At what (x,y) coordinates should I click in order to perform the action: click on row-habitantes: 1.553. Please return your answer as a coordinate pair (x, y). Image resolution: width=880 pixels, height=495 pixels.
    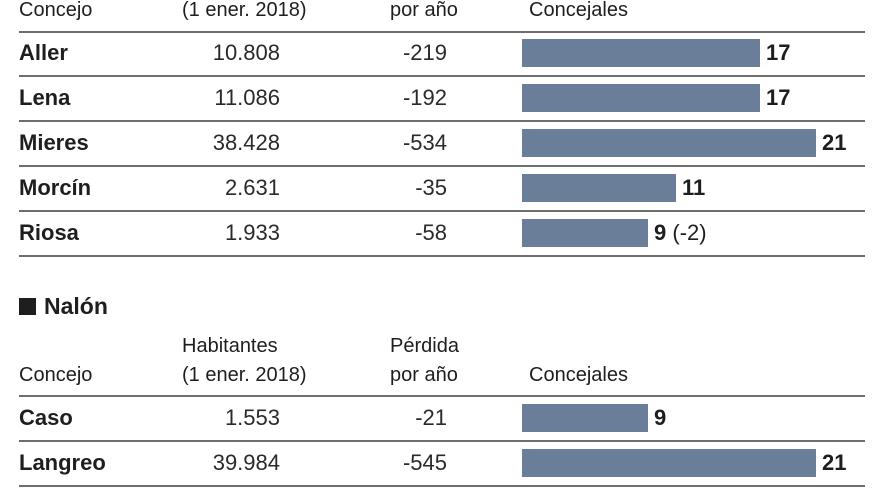
    Looking at the image, I should click on (252, 417).